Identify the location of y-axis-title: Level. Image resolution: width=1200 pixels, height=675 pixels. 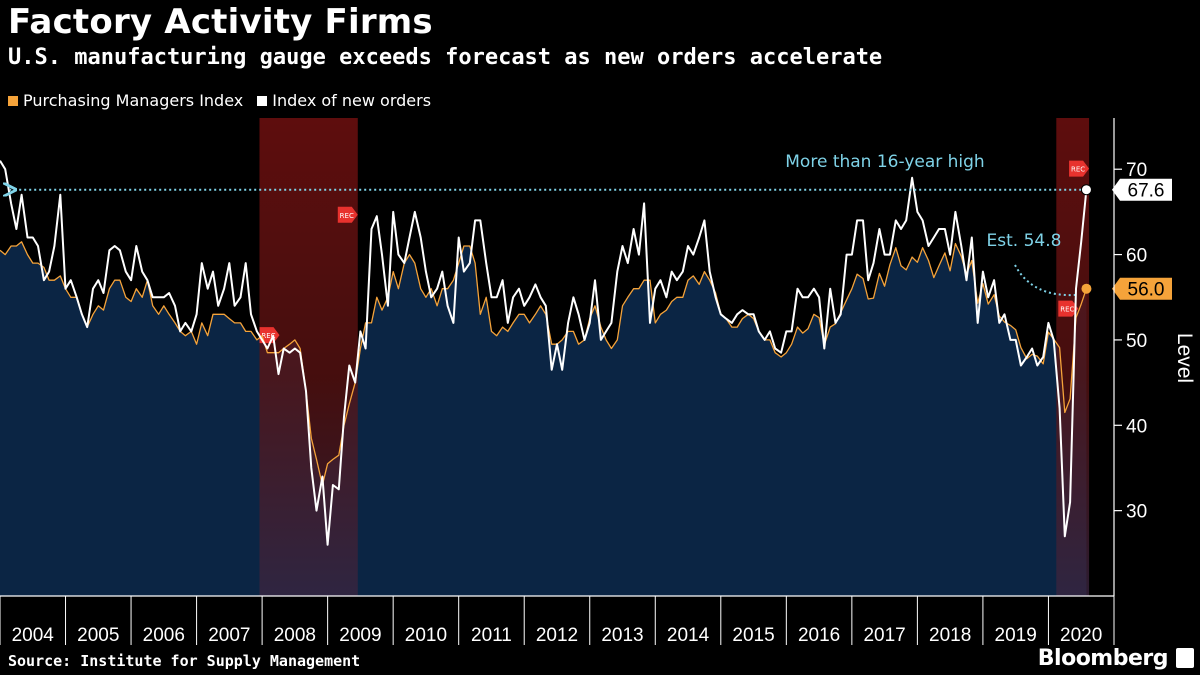
(1184, 358).